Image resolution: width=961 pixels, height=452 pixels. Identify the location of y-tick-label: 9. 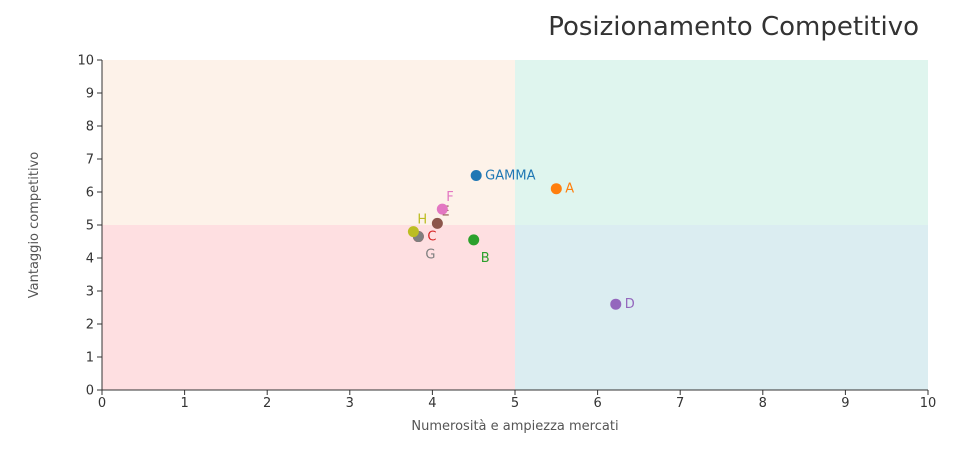
(90, 94).